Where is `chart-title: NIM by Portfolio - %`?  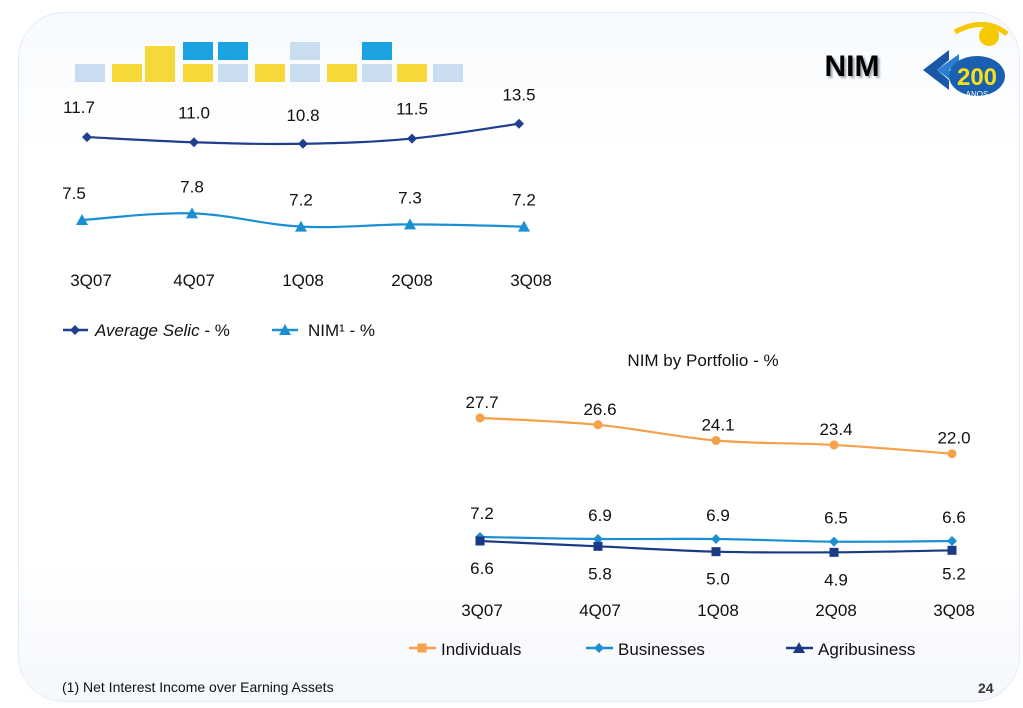 chart-title: NIM by Portfolio - % is located at coordinates (702, 360).